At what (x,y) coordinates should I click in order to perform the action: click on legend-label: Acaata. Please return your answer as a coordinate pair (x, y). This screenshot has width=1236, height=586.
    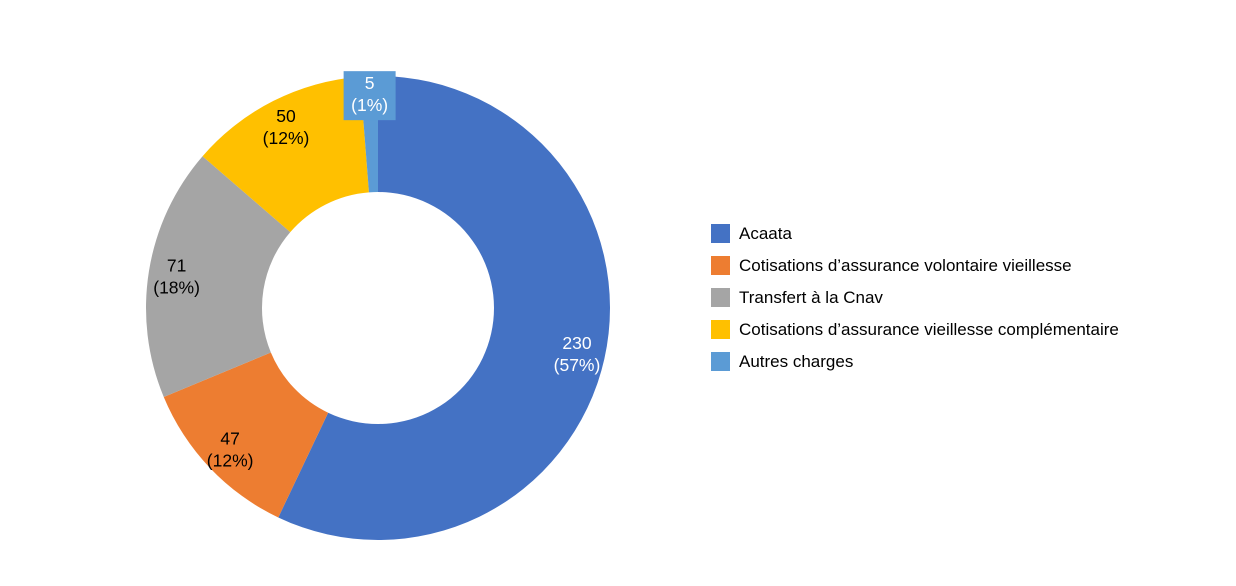
    Looking at the image, I should click on (765, 233).